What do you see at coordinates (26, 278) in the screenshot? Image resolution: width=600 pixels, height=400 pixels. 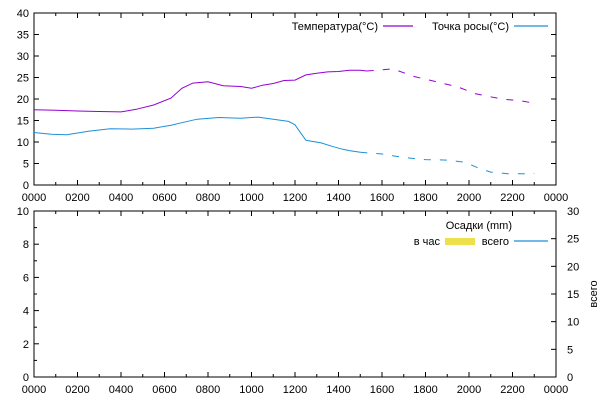 I see `y-tick-label: 6` at bounding box center [26, 278].